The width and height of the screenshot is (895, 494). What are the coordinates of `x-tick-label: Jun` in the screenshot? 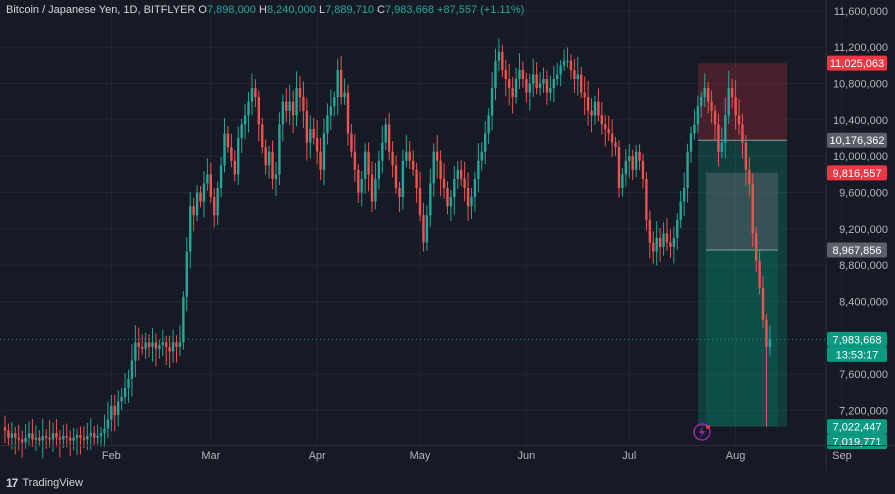 It's located at (526, 456).